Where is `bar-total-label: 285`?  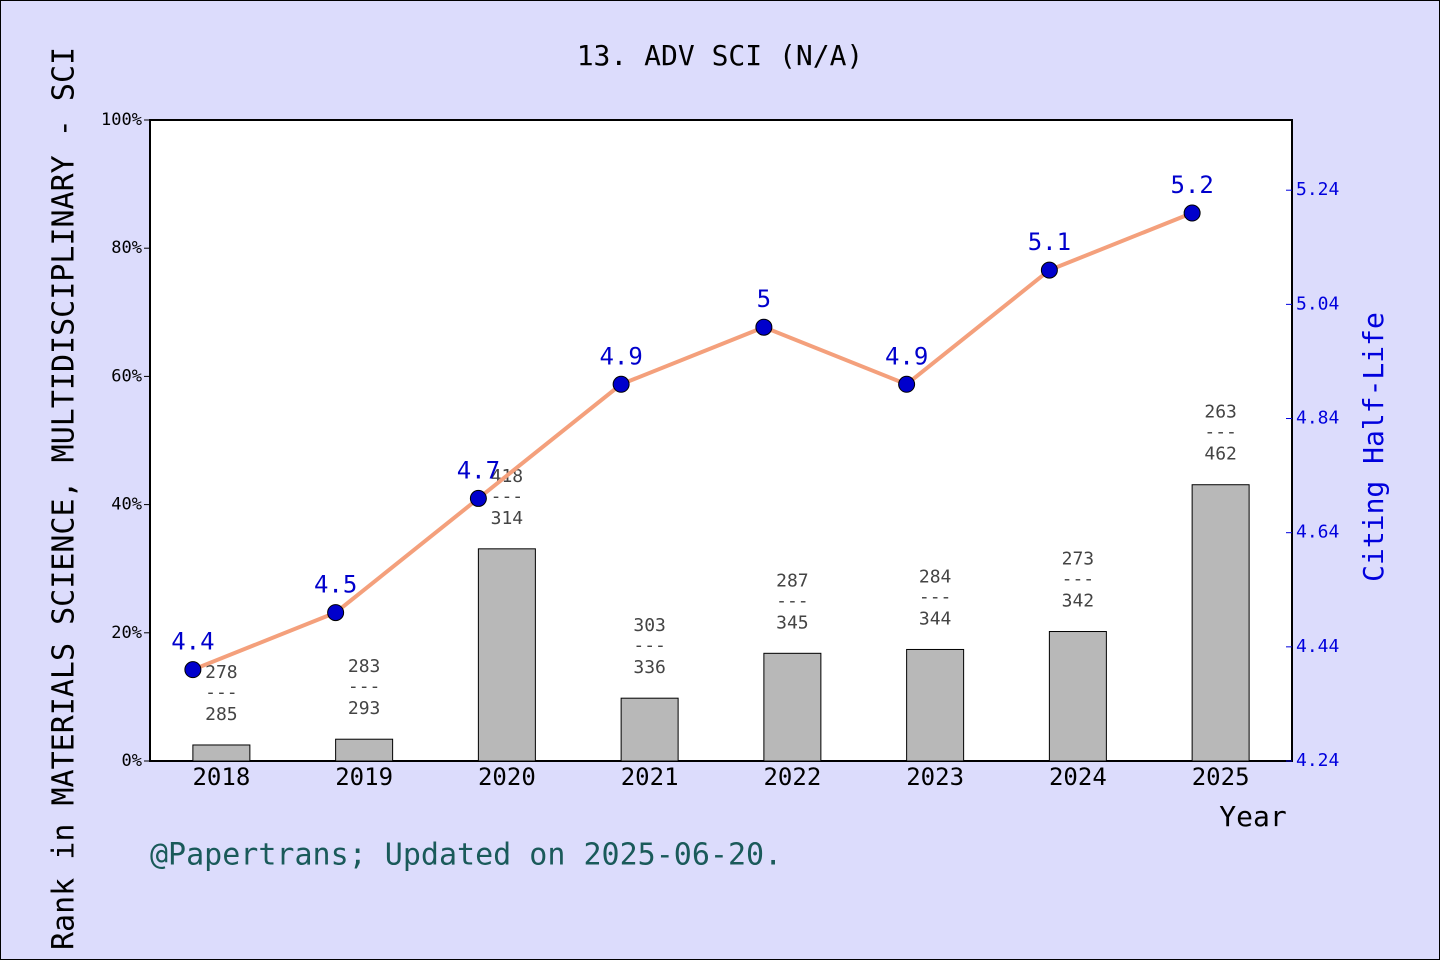
bar-total-label: 285 is located at coordinates (221, 714).